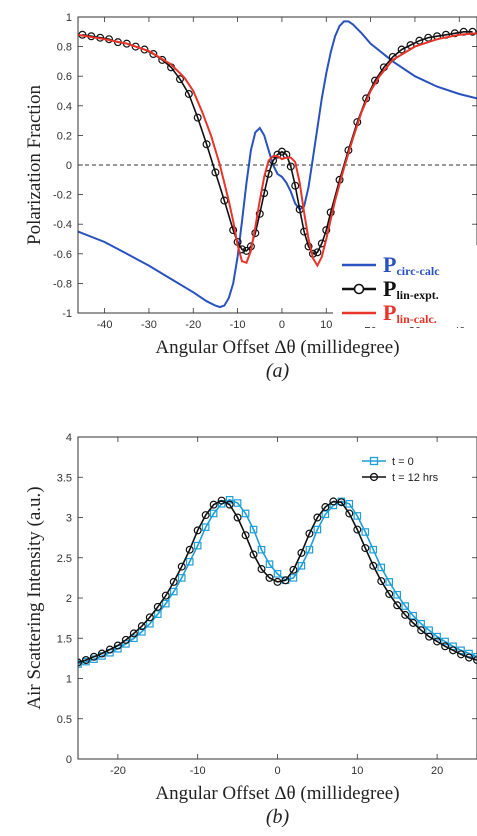  What do you see at coordinates (67, 314) in the screenshot?
I see `y-tick-label: -1` at bounding box center [67, 314].